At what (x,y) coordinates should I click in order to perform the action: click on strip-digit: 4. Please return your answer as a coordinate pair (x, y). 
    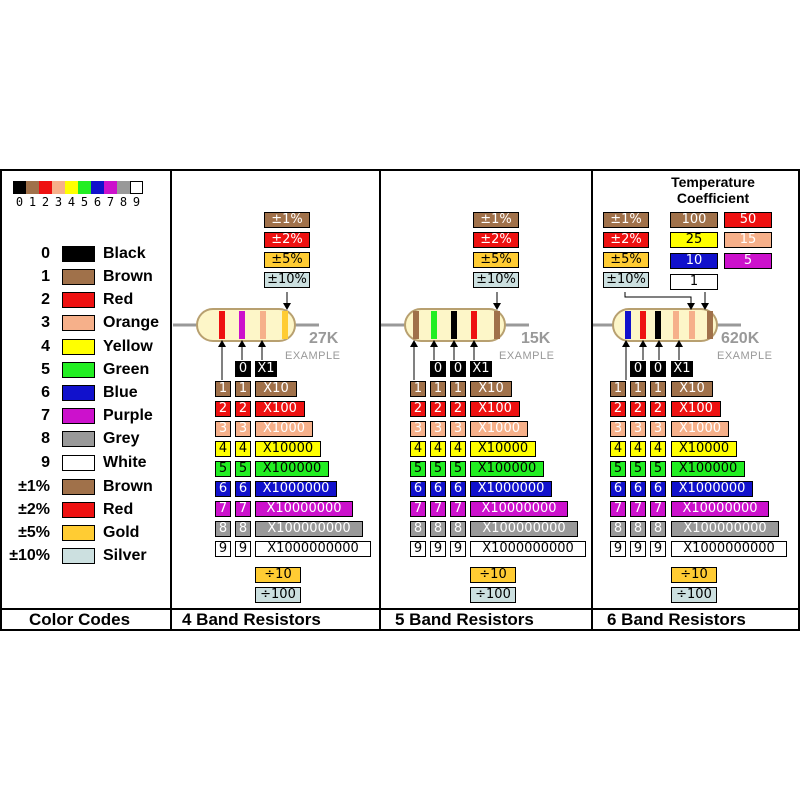
    Looking at the image, I should click on (71, 202).